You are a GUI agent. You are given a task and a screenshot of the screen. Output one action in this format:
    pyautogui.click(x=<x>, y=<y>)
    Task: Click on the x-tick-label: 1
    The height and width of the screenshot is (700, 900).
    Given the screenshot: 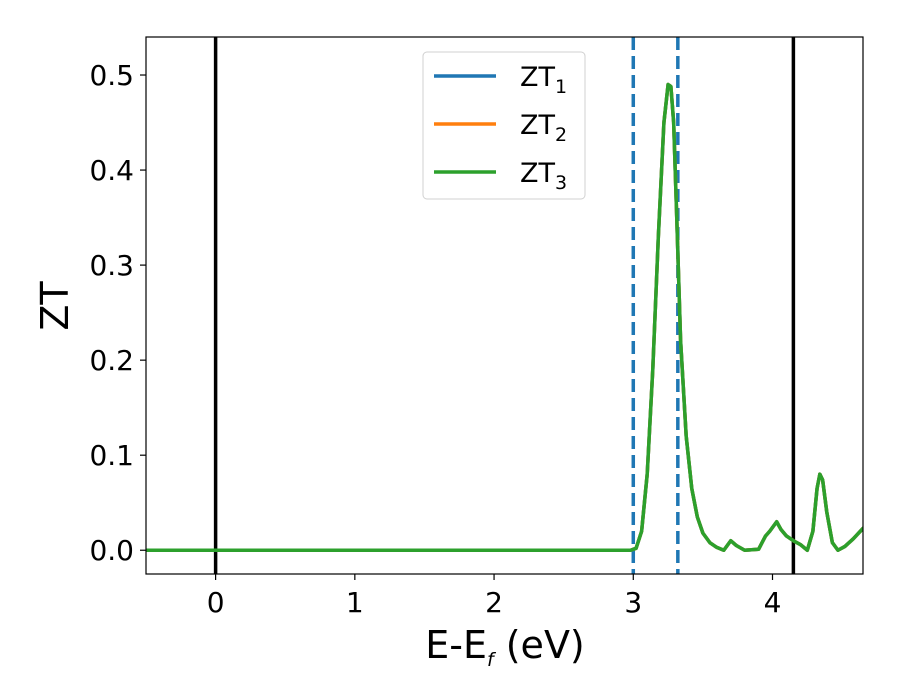 What is the action you would take?
    pyautogui.click(x=355, y=602)
    